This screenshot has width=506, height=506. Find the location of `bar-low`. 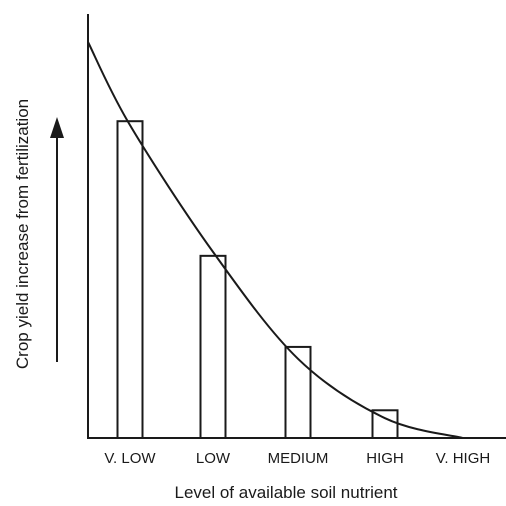

bar-low is located at coordinates (213, 346).